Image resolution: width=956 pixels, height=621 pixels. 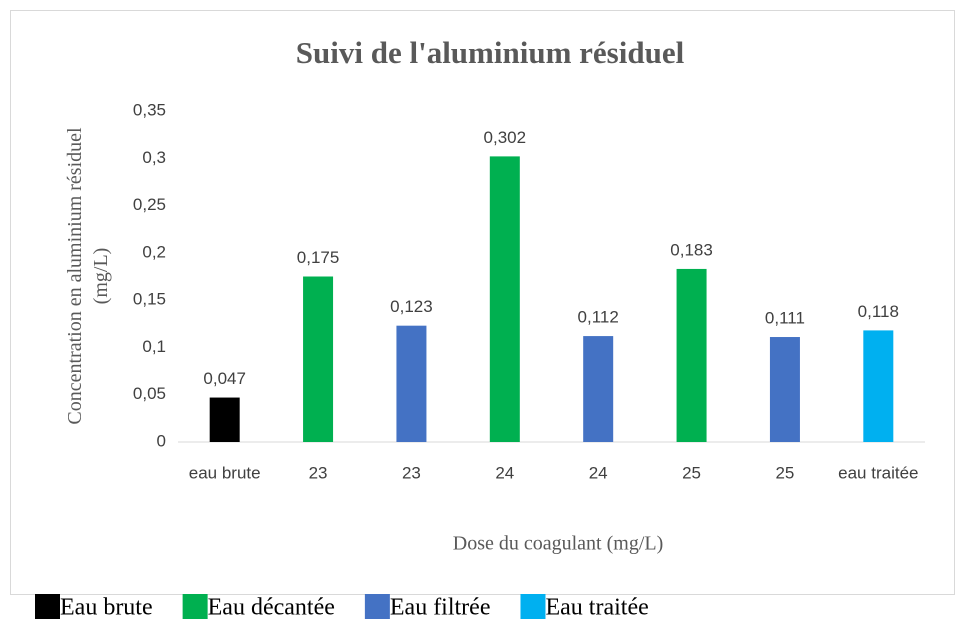 What do you see at coordinates (161, 440) in the screenshot?
I see `y-tick-label: 0` at bounding box center [161, 440].